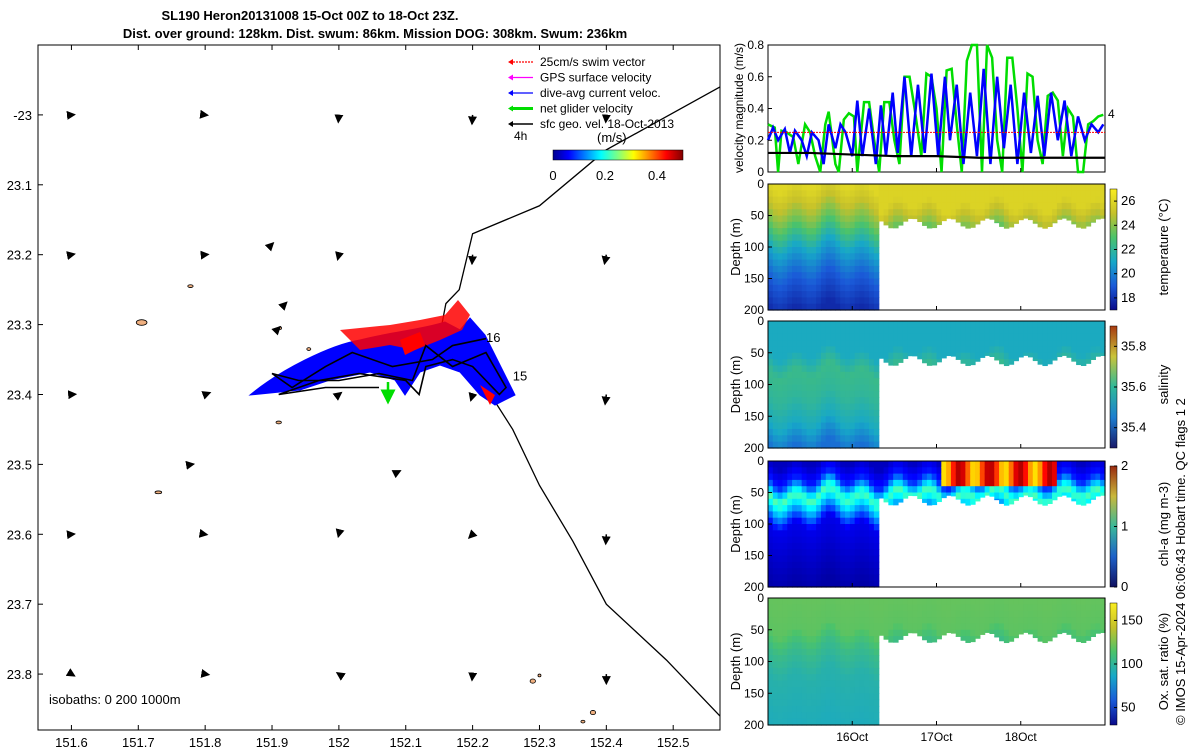 The image size is (1200, 750). What do you see at coordinates (510, 124) in the screenshot?
I see `legend-arrowhead` at bounding box center [510, 124].